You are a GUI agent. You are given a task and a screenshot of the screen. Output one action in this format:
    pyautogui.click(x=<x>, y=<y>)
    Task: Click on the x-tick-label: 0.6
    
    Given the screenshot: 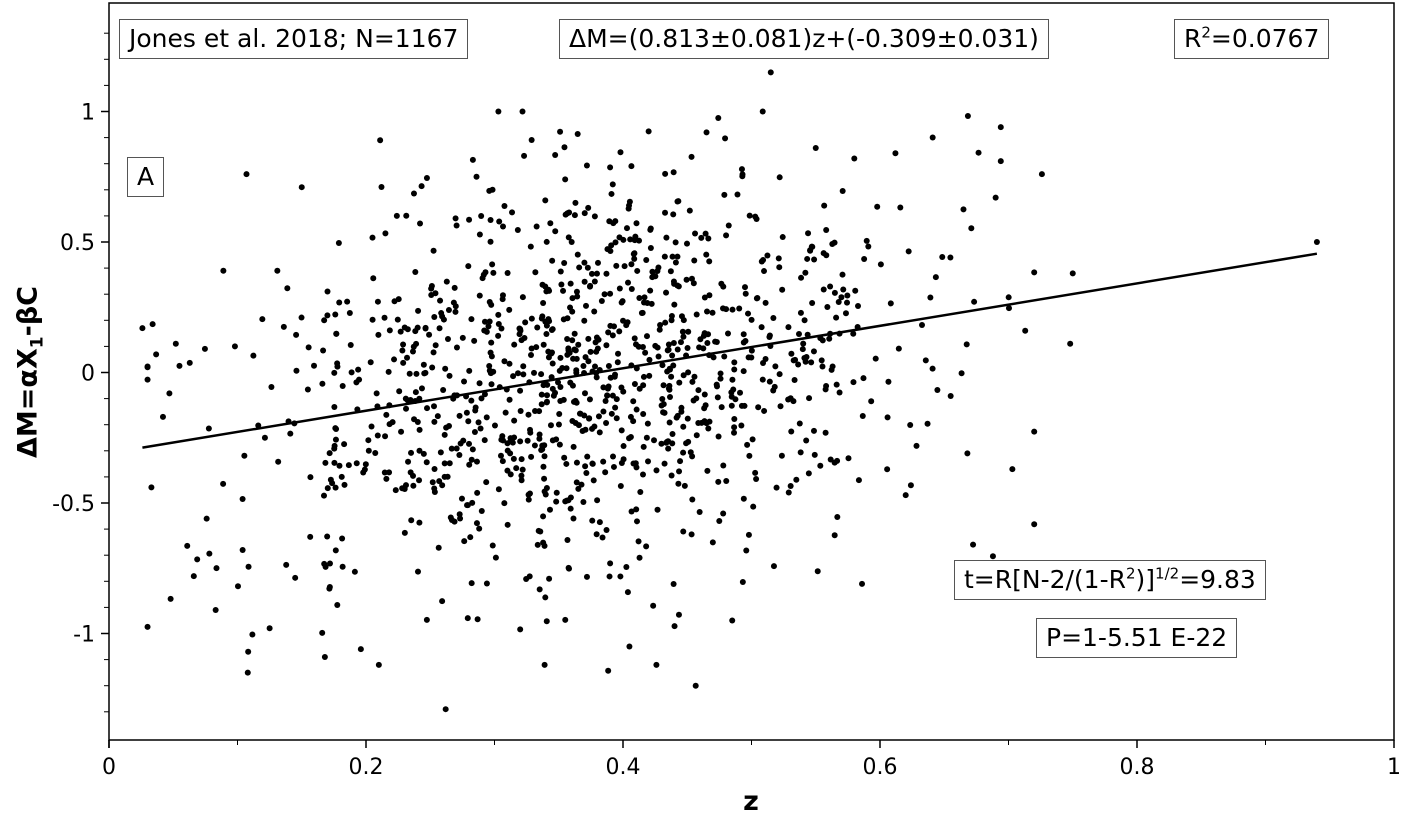 What is the action you would take?
    pyautogui.click(x=880, y=767)
    